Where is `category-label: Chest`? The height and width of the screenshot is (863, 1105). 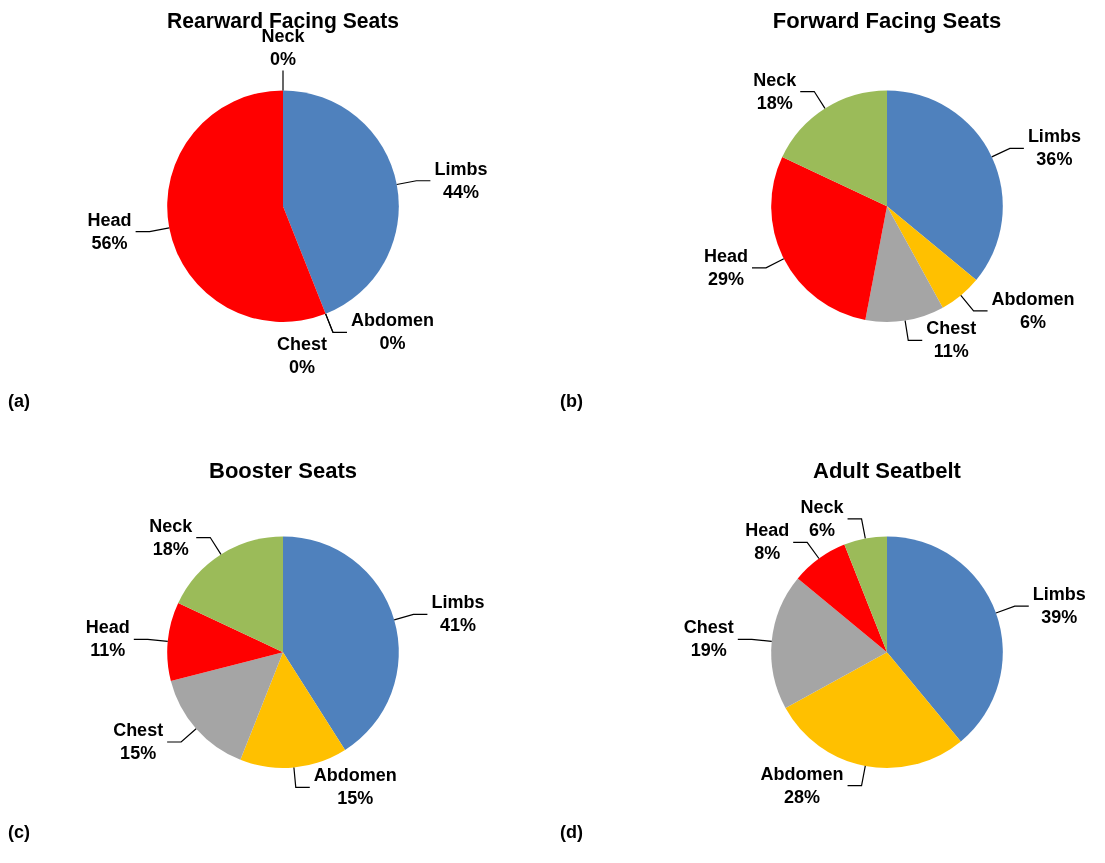
category-label: Chest is located at coordinates (301, 344).